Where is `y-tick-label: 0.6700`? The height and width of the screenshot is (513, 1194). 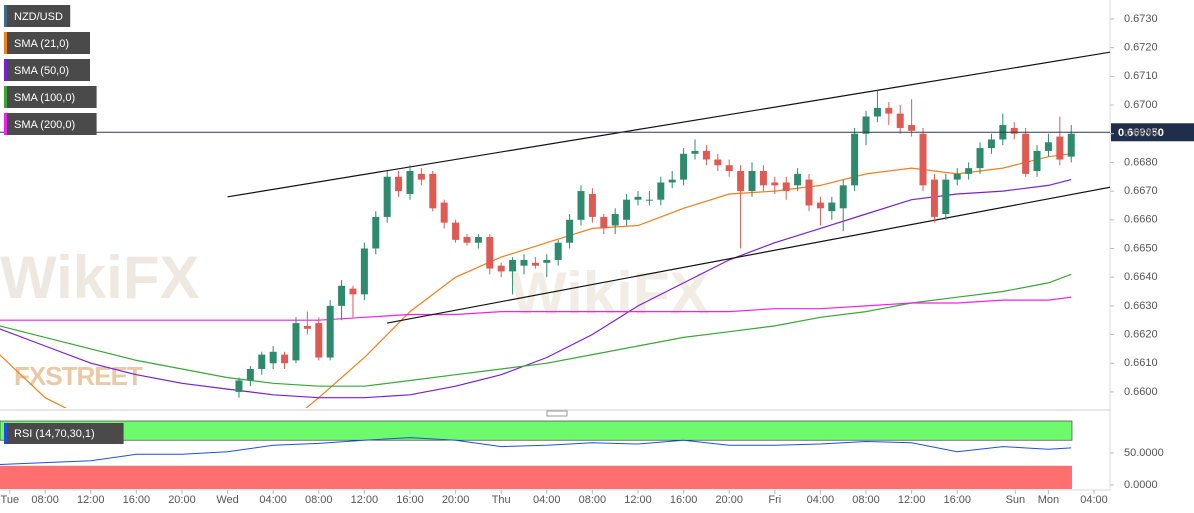
y-tick-label: 0.6700 is located at coordinates (1141, 105).